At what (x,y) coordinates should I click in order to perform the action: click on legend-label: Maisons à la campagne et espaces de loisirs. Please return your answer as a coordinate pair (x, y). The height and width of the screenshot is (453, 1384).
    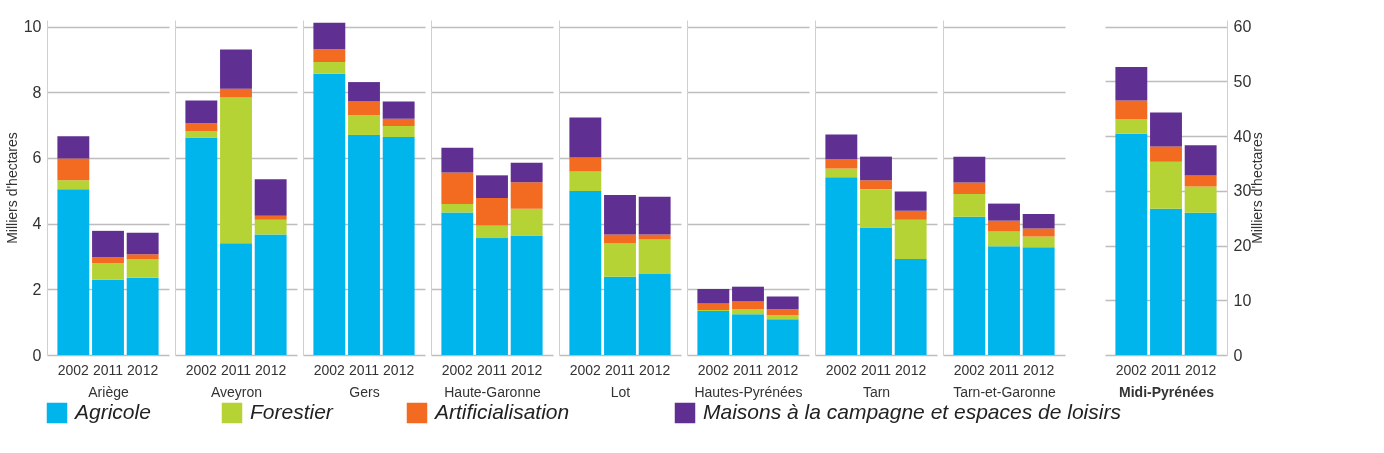
    Looking at the image, I should click on (912, 411).